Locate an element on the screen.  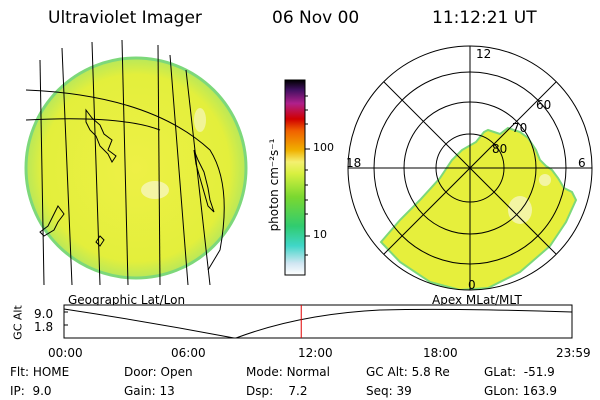
flt-label: Flt: is located at coordinates (19, 372).